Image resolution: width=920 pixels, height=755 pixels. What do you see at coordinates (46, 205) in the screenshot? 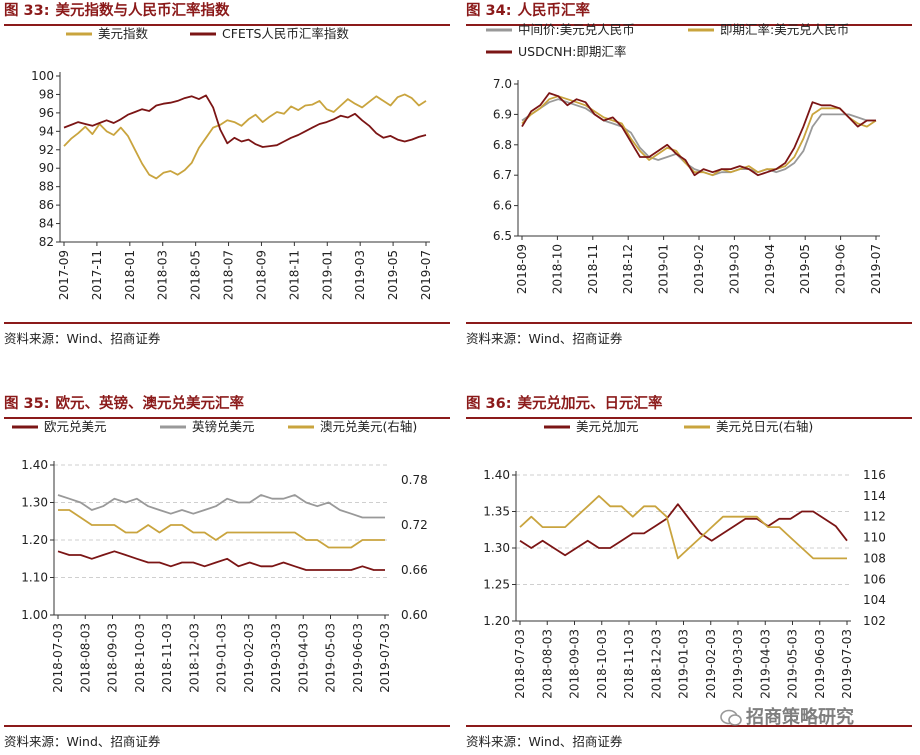
I see `y-tick-label: 86` at bounding box center [46, 205].